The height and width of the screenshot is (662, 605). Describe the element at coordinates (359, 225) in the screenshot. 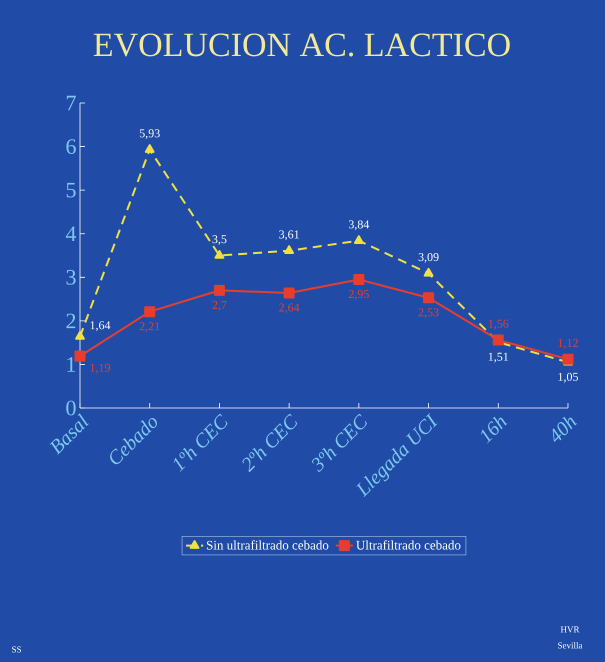

I see `data-label: 3,84` at that location.